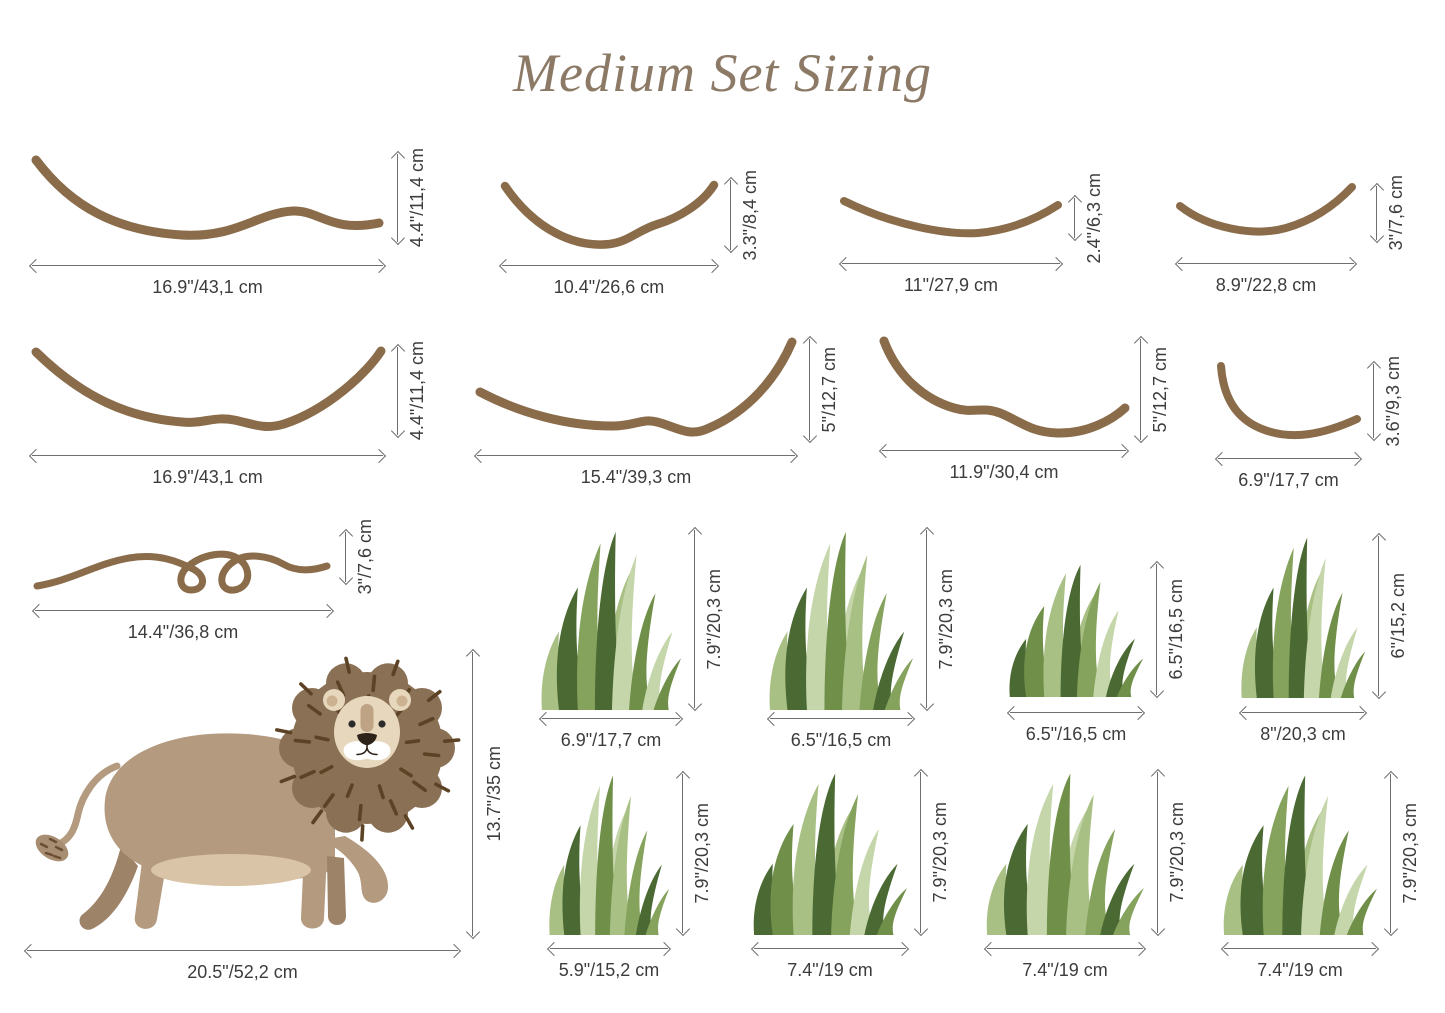 This screenshot has height=1013, width=1445. What do you see at coordinates (1392, 401) in the screenshot?
I see `height-dimension-label: 3.6"/9,3 cm` at bounding box center [1392, 401].